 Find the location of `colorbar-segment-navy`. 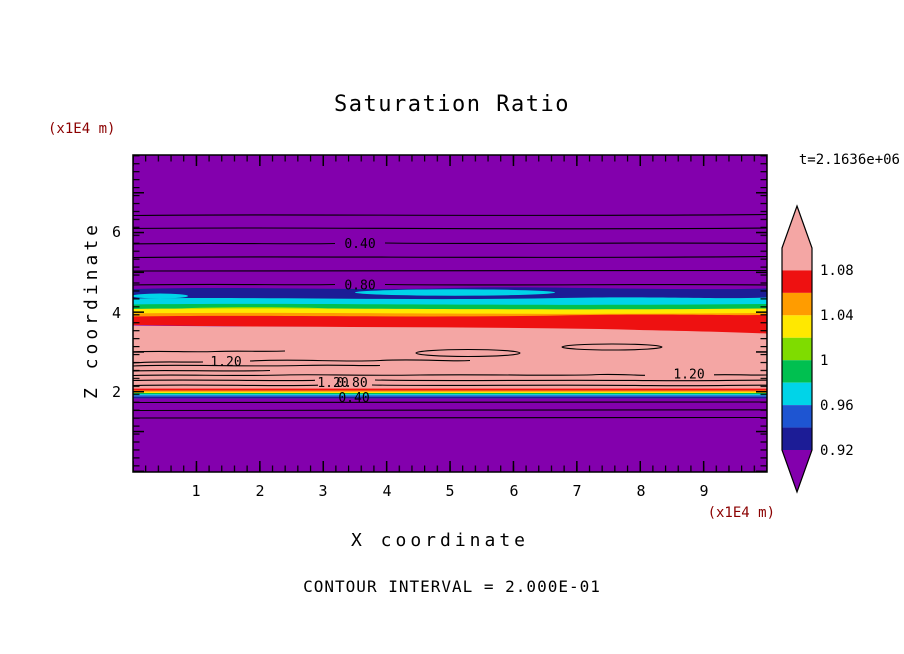

colorbar-segment-navy is located at coordinates (797, 439).